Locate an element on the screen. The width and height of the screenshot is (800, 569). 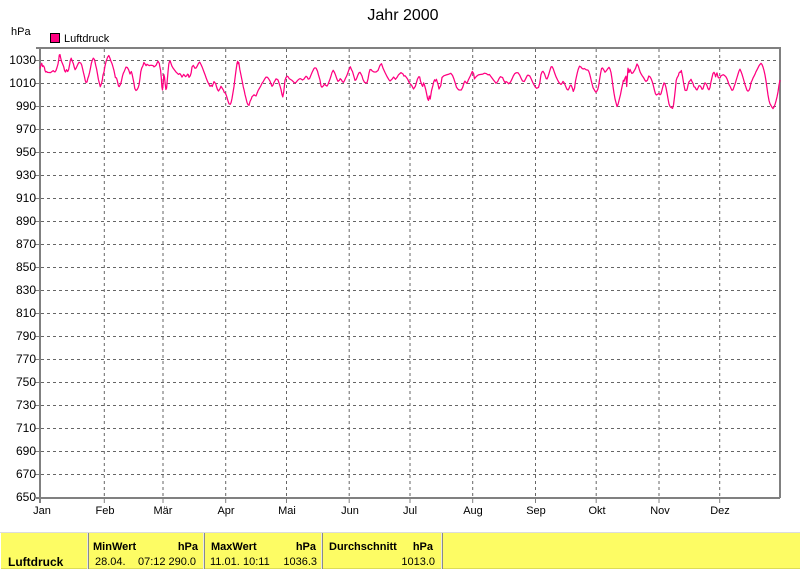
svg-text: Jan is located at coordinates (42, 511).